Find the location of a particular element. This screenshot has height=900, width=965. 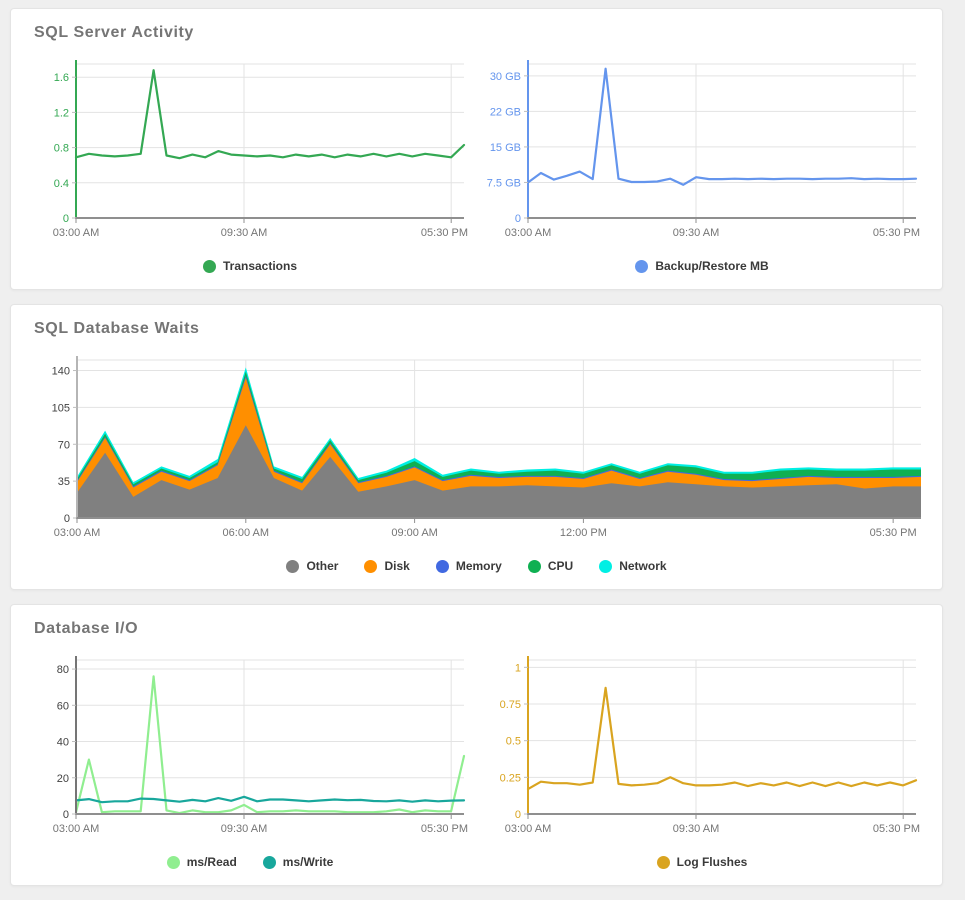

line-series-transactions is located at coordinates (270, 114).